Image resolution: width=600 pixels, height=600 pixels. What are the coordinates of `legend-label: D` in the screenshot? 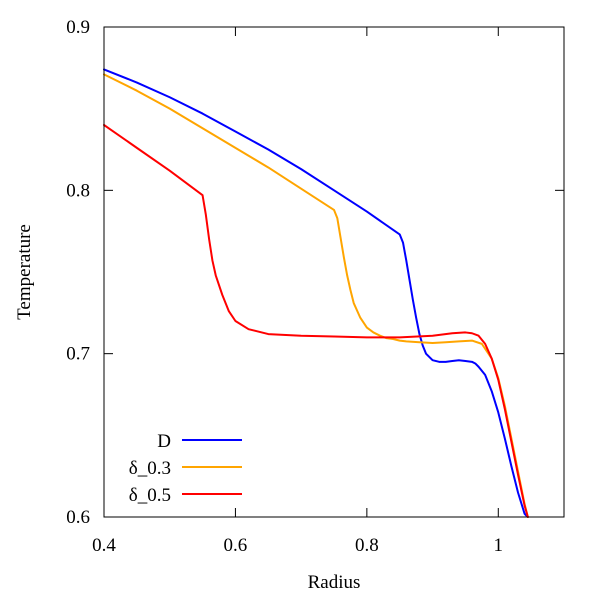 It's located at (164, 441).